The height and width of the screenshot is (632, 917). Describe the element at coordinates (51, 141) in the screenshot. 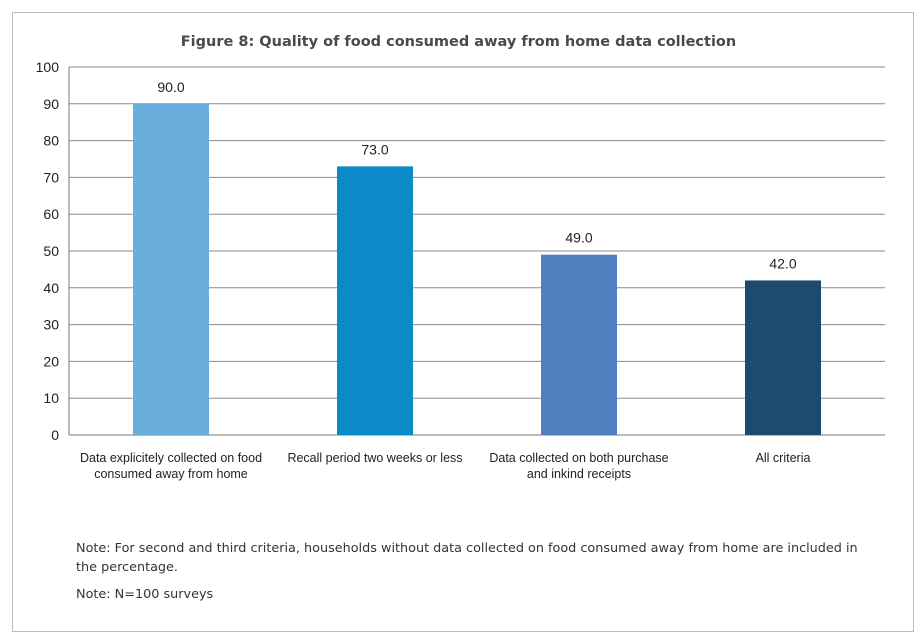

I see `y-tick-label: 80` at that location.